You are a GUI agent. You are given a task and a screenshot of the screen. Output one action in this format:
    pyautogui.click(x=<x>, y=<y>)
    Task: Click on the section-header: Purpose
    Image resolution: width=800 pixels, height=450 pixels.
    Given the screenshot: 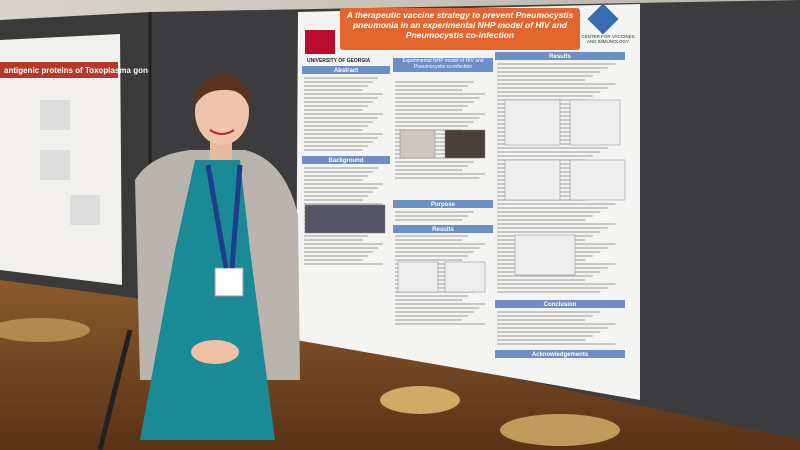 What is the action you would take?
    pyautogui.click(x=443, y=205)
    